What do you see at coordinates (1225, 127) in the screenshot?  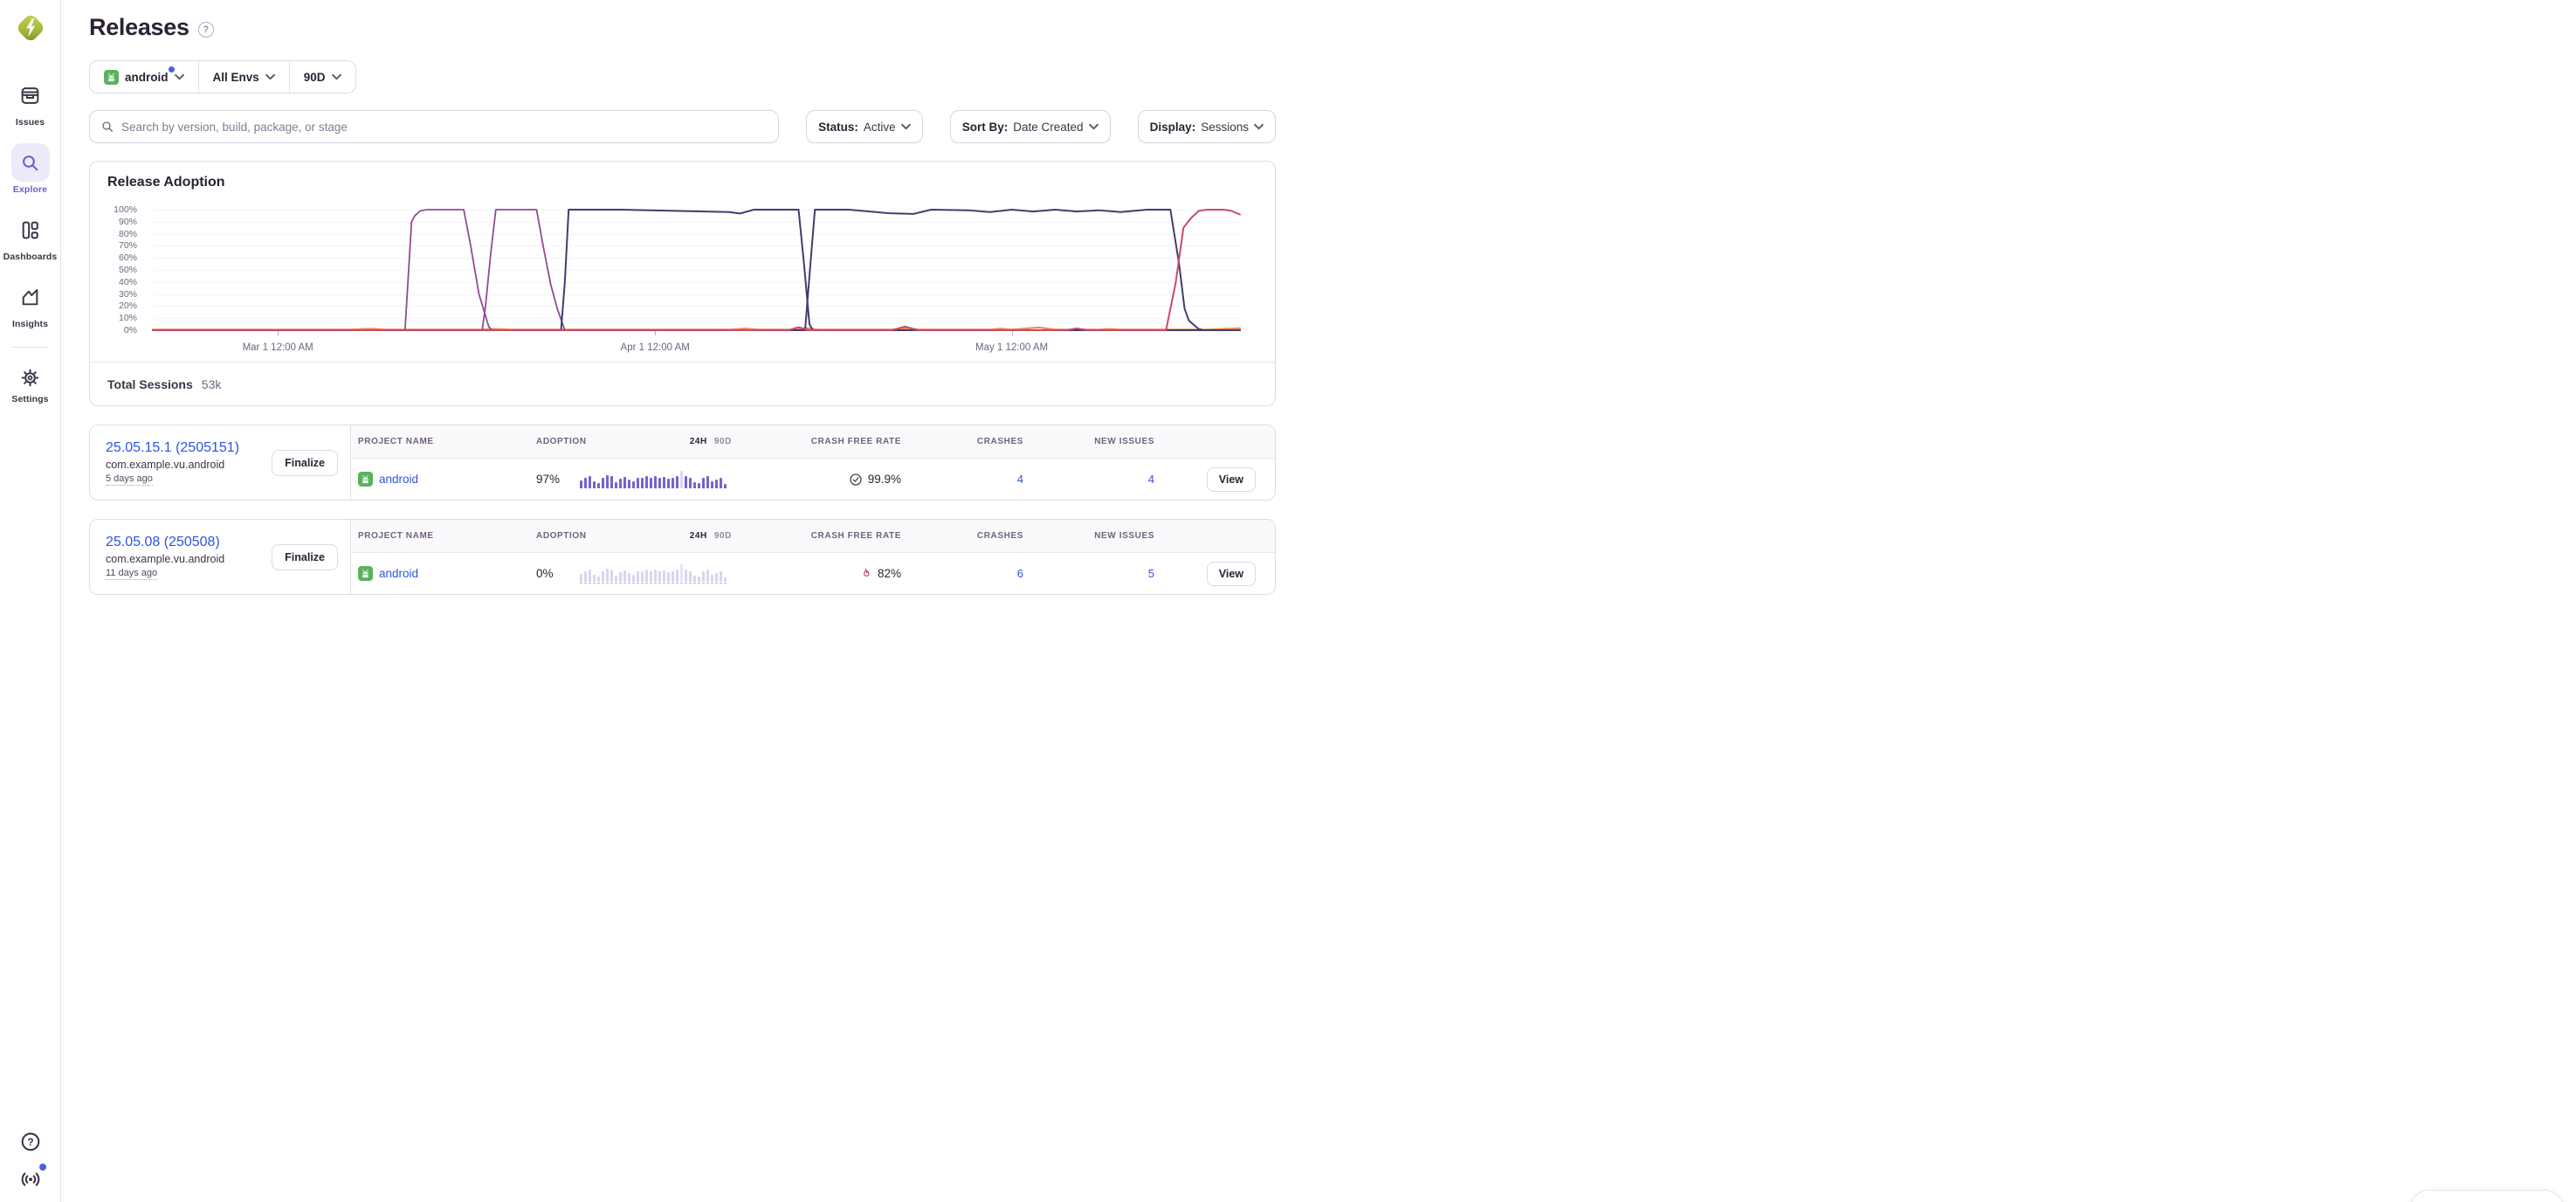 I see `display-value: Sessions` at bounding box center [1225, 127].